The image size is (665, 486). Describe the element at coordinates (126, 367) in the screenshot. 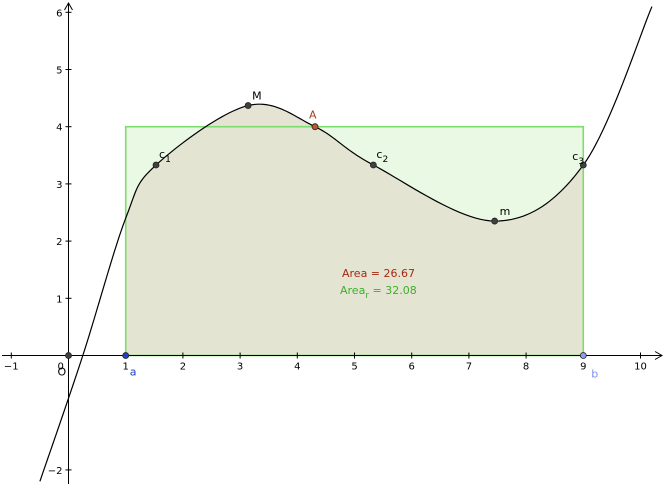

I see `x-tick-label: 1` at that location.